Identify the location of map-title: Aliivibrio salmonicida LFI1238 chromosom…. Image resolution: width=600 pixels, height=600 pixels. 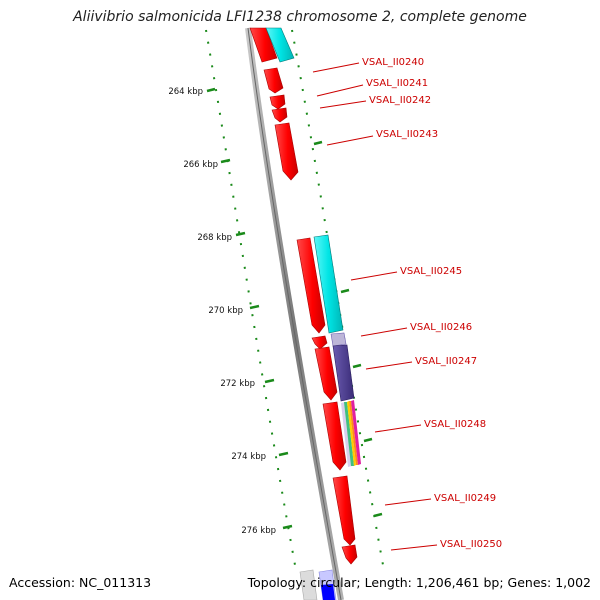
(300, 17).